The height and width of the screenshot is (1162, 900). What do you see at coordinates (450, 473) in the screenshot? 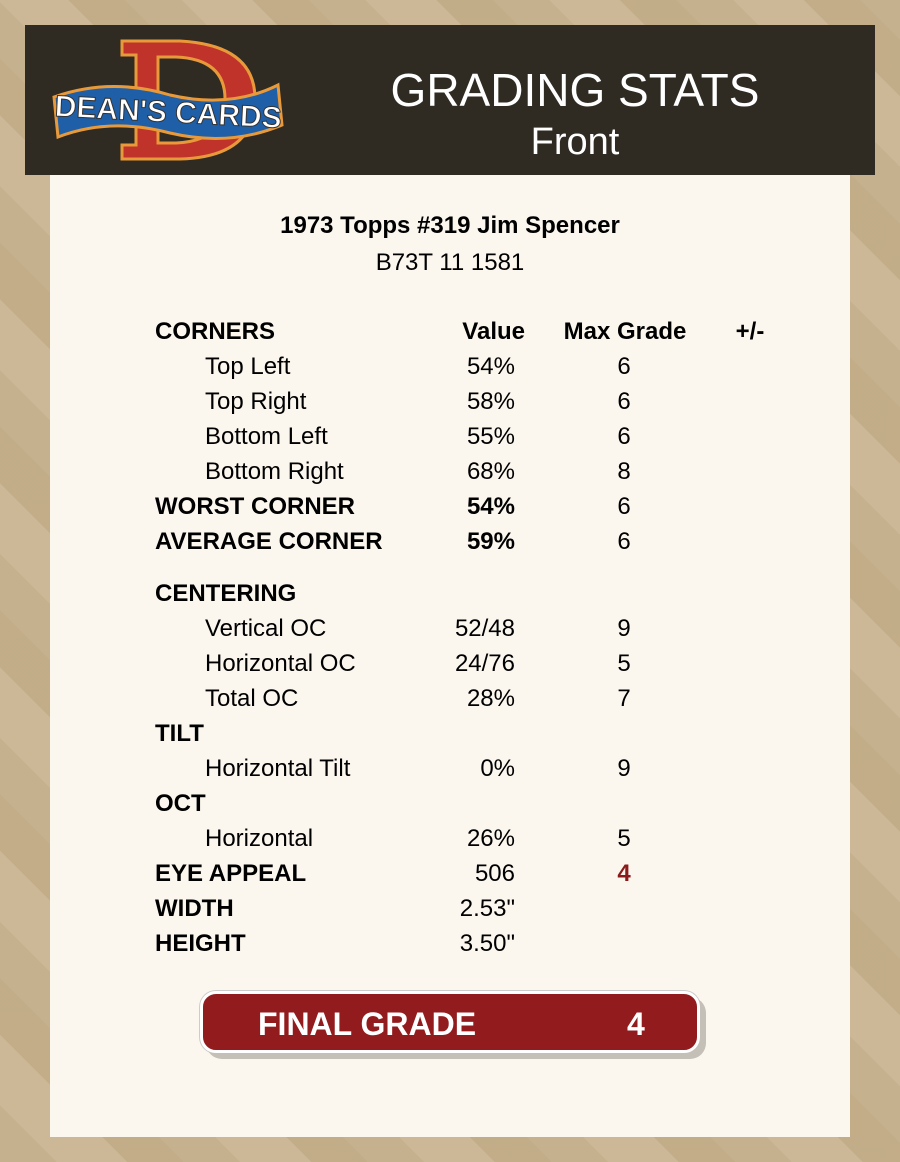
I see `stat-row: Bottom Right 68% 8` at bounding box center [450, 473].